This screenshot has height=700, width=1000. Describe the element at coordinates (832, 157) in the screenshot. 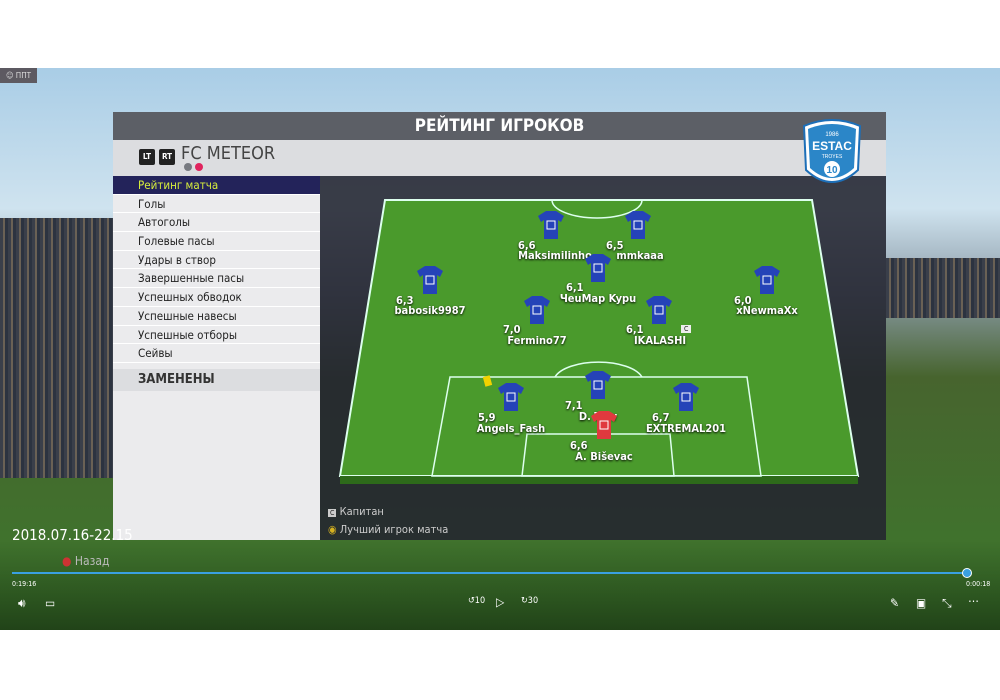

I see `svg-text: TROYES` at that location.